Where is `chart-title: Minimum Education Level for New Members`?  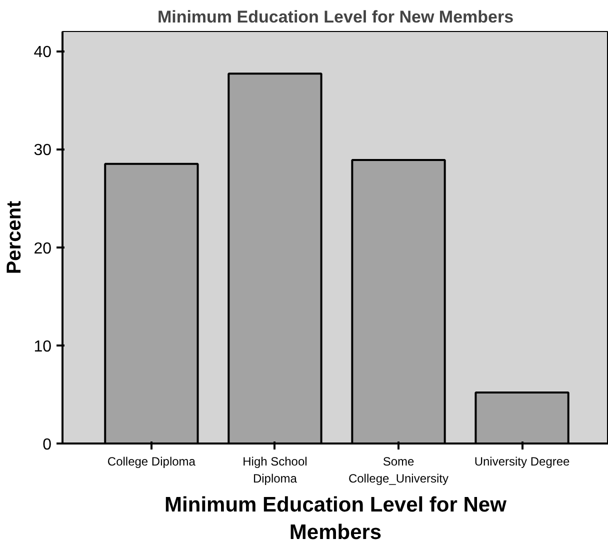
chart-title: Minimum Education Level for New Members is located at coordinates (335, 17).